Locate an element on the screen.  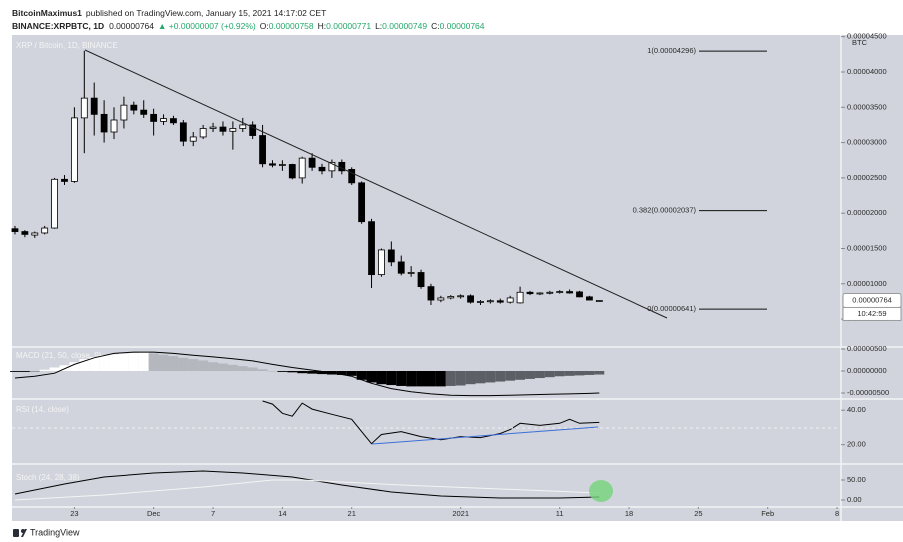
ohlc-label: O: is located at coordinates (264, 26).